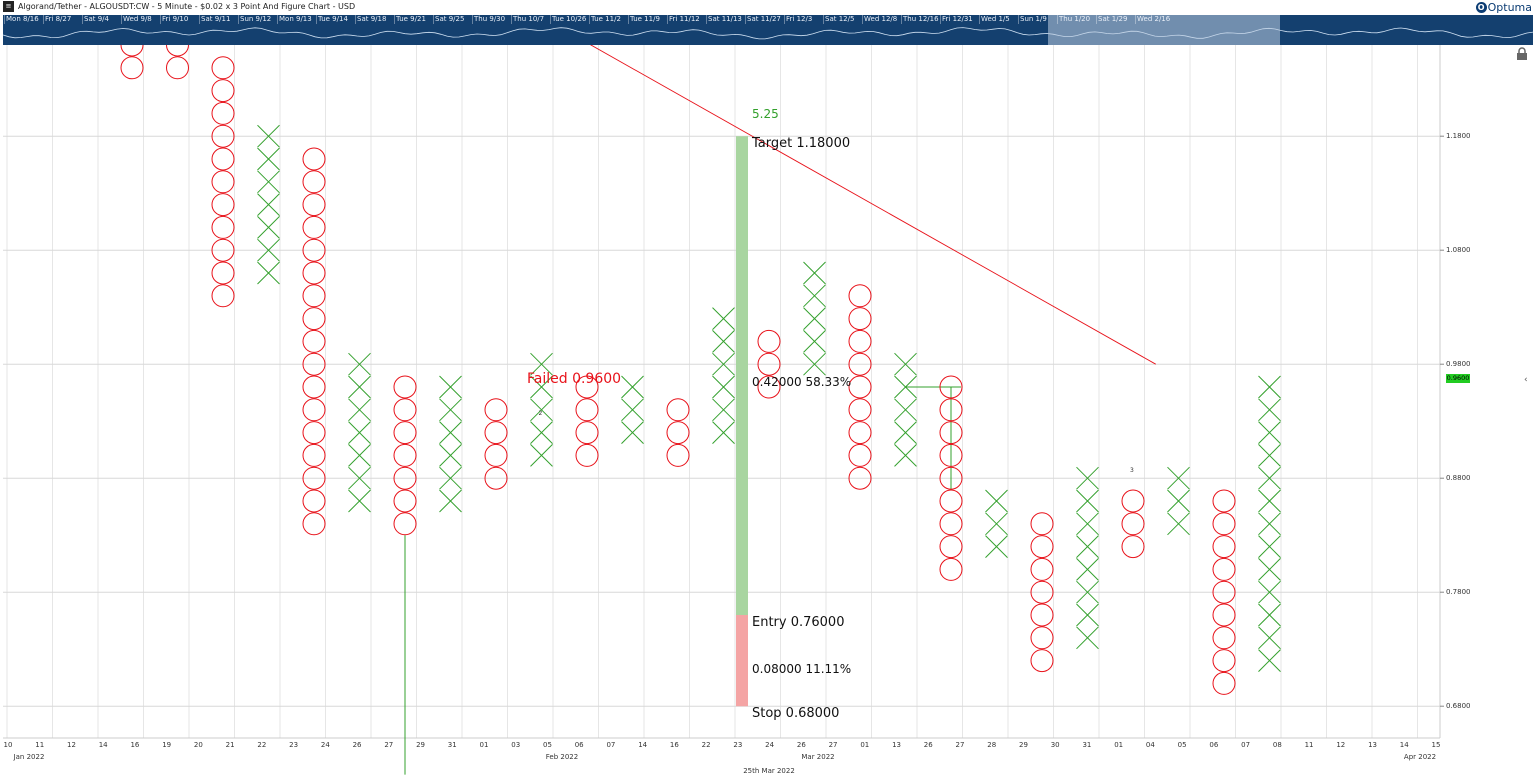  What do you see at coordinates (1458, 592) in the screenshot?
I see `y-tick-label: 0.7800` at bounding box center [1458, 592].